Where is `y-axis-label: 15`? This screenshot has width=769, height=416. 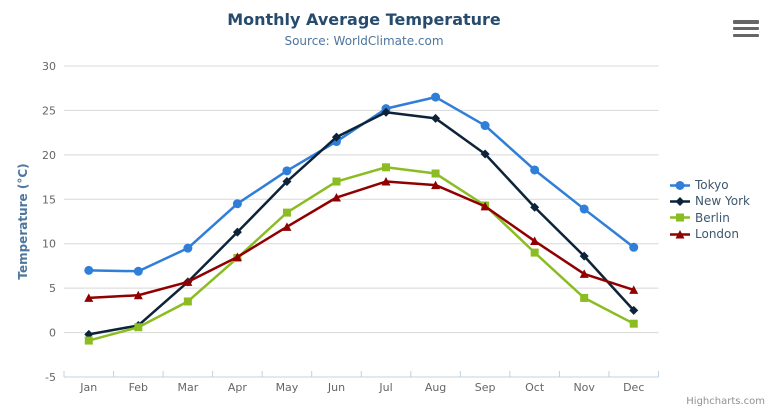
y-axis-label: 15 is located at coordinates (49, 199).